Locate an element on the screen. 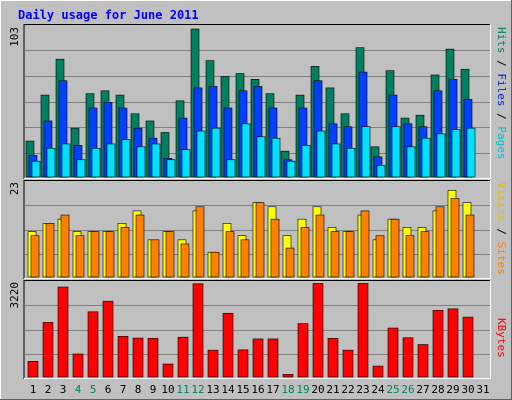 This screenshot has height=400, width=512. x-tick-label: 18 is located at coordinates (287, 389).